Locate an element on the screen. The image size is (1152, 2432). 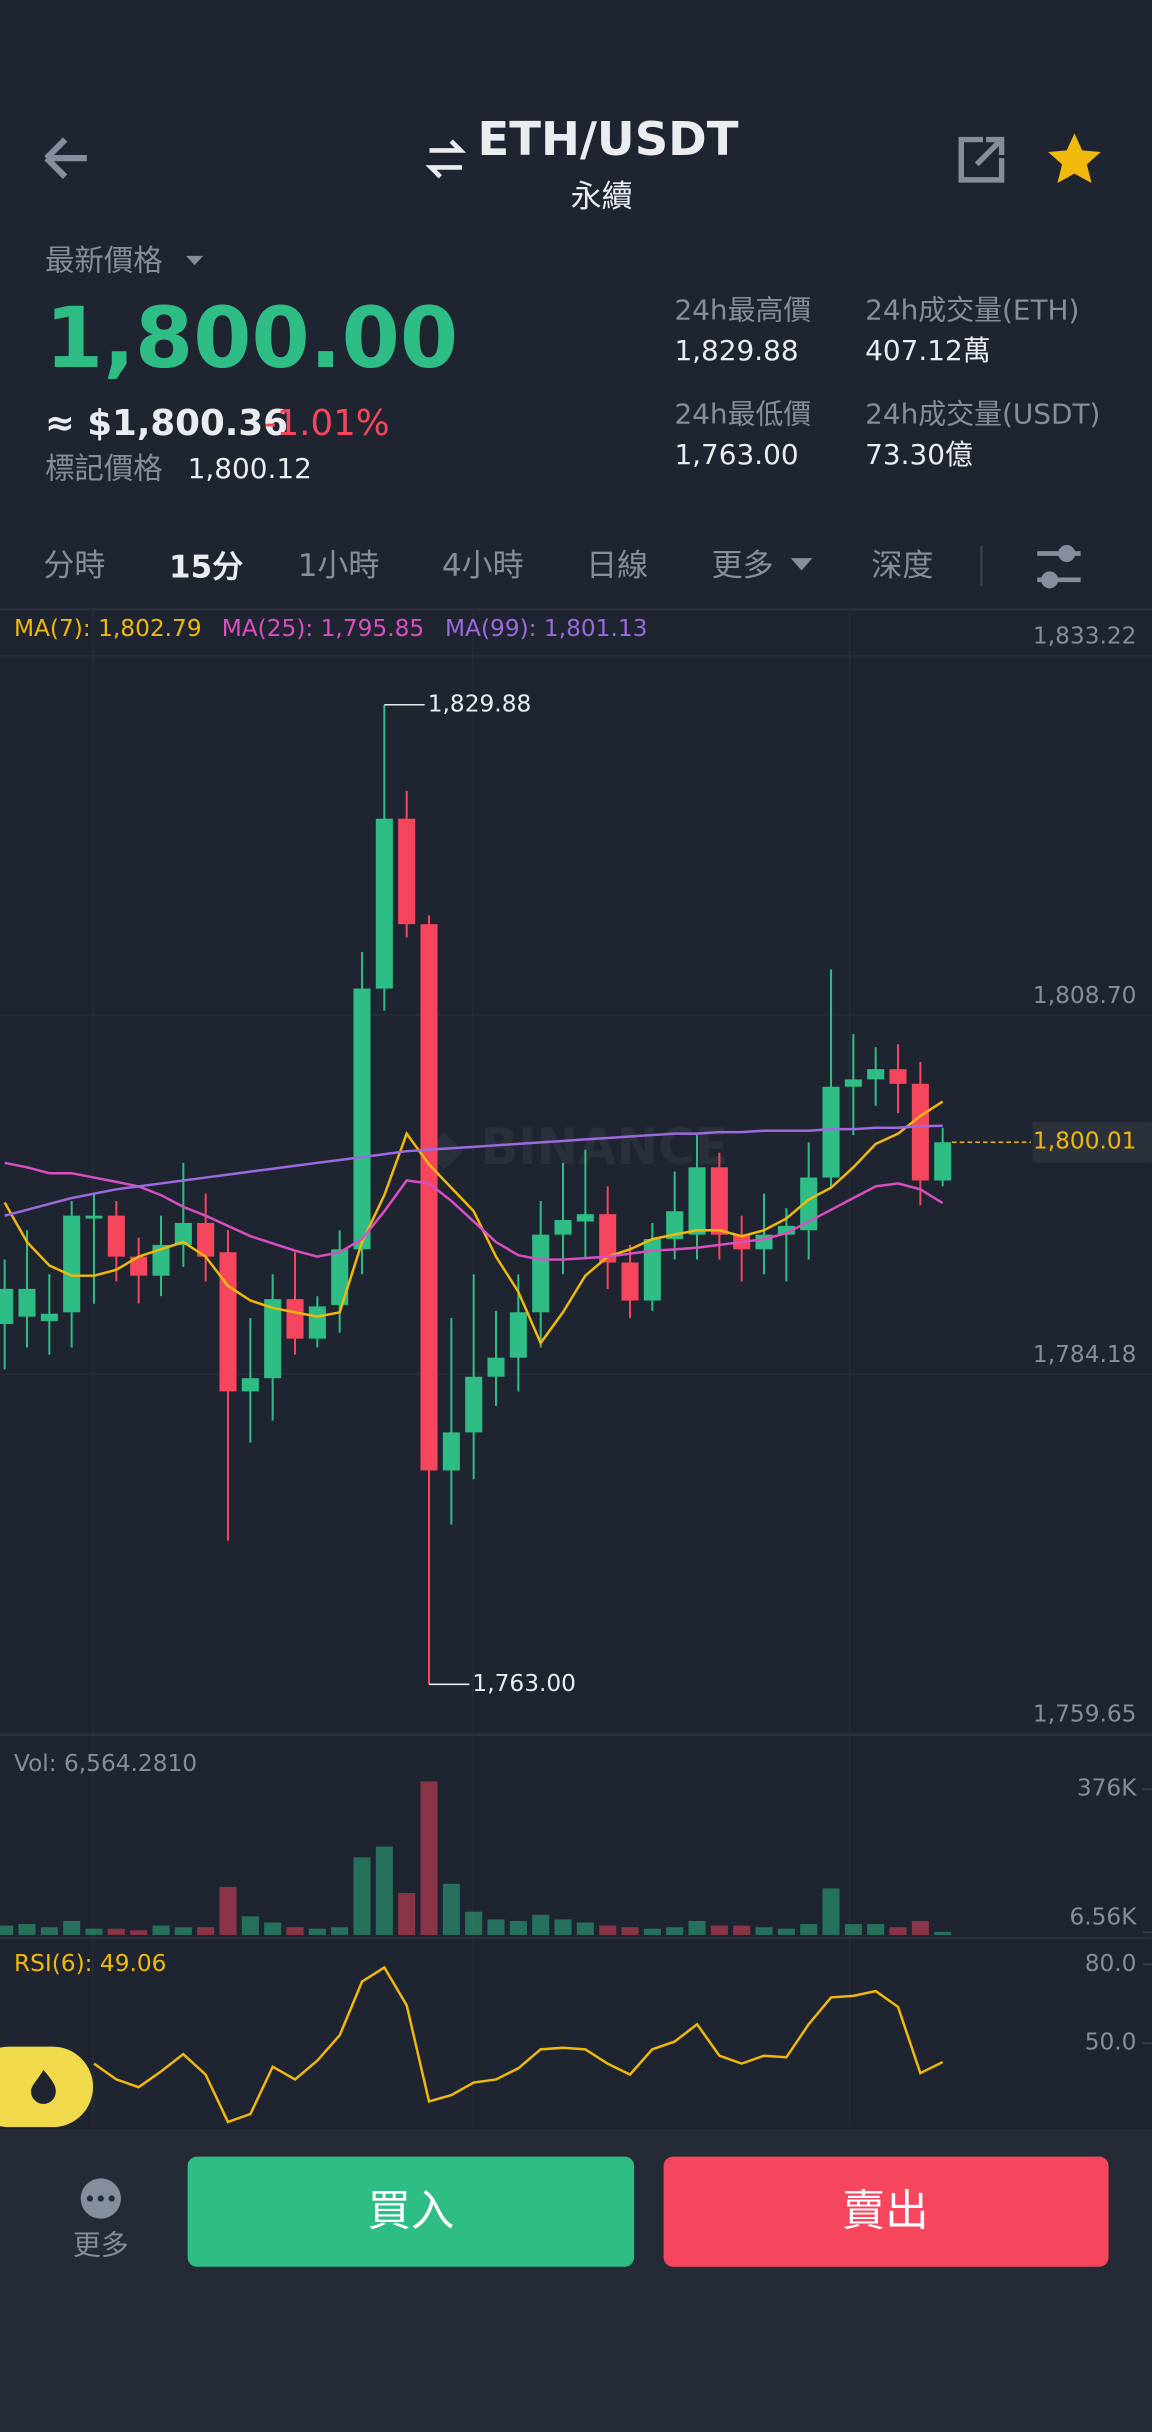
dropdown-caret is located at coordinates (195, 260).